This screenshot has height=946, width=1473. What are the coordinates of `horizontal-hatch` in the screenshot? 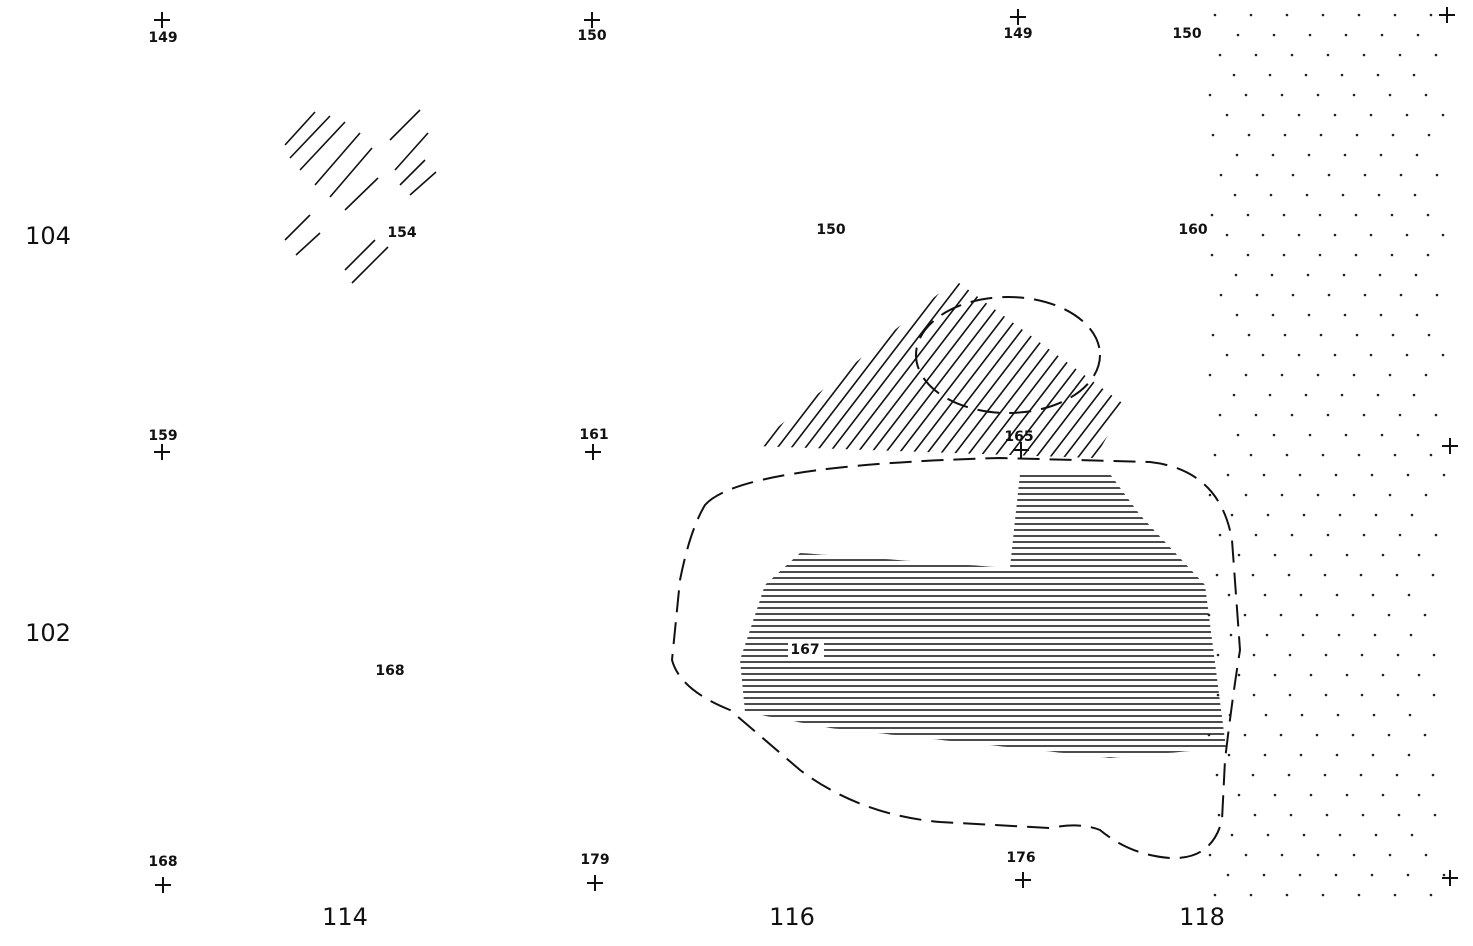 It's located at (983, 616).